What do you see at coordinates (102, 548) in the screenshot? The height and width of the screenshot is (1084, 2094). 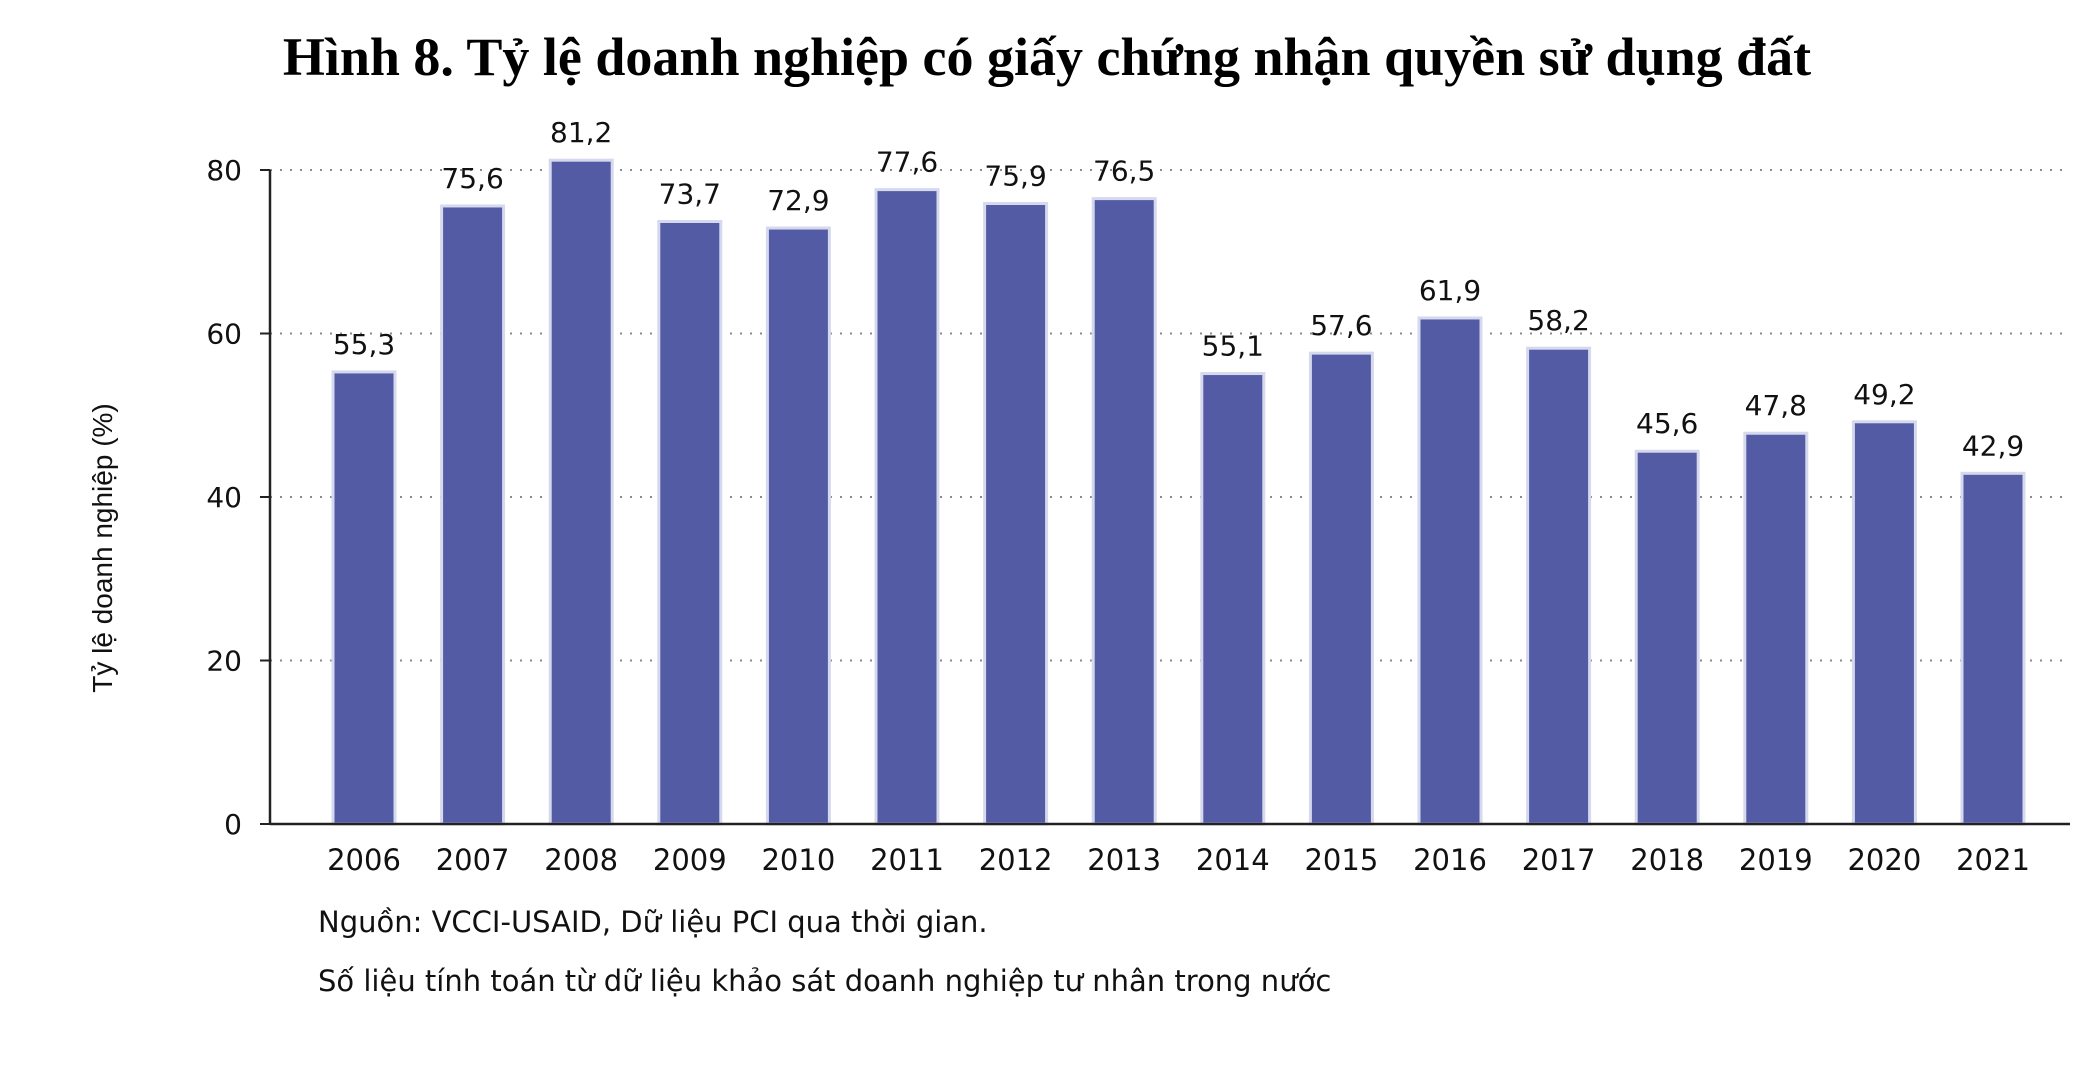 I see `y-axis-label: Tỷ lệ doanh nghiệp (%)` at bounding box center [102, 548].